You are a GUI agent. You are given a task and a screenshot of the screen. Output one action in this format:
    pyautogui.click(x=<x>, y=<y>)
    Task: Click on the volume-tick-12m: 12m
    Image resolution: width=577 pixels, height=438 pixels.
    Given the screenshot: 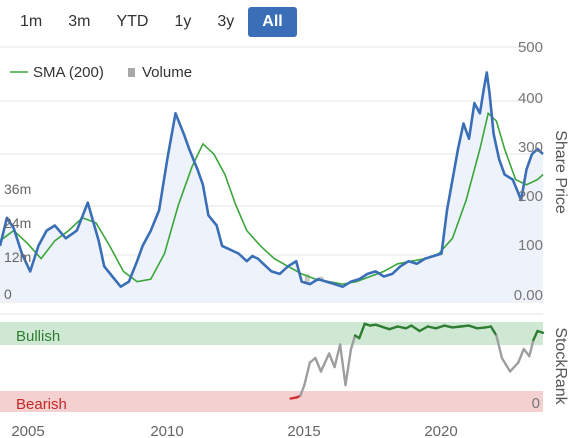 What is the action you would take?
    pyautogui.click(x=17, y=257)
    